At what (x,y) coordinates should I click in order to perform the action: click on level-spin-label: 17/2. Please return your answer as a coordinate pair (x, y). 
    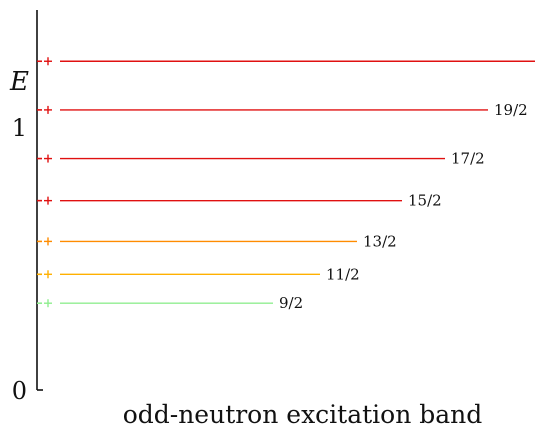
    Looking at the image, I should click on (468, 159).